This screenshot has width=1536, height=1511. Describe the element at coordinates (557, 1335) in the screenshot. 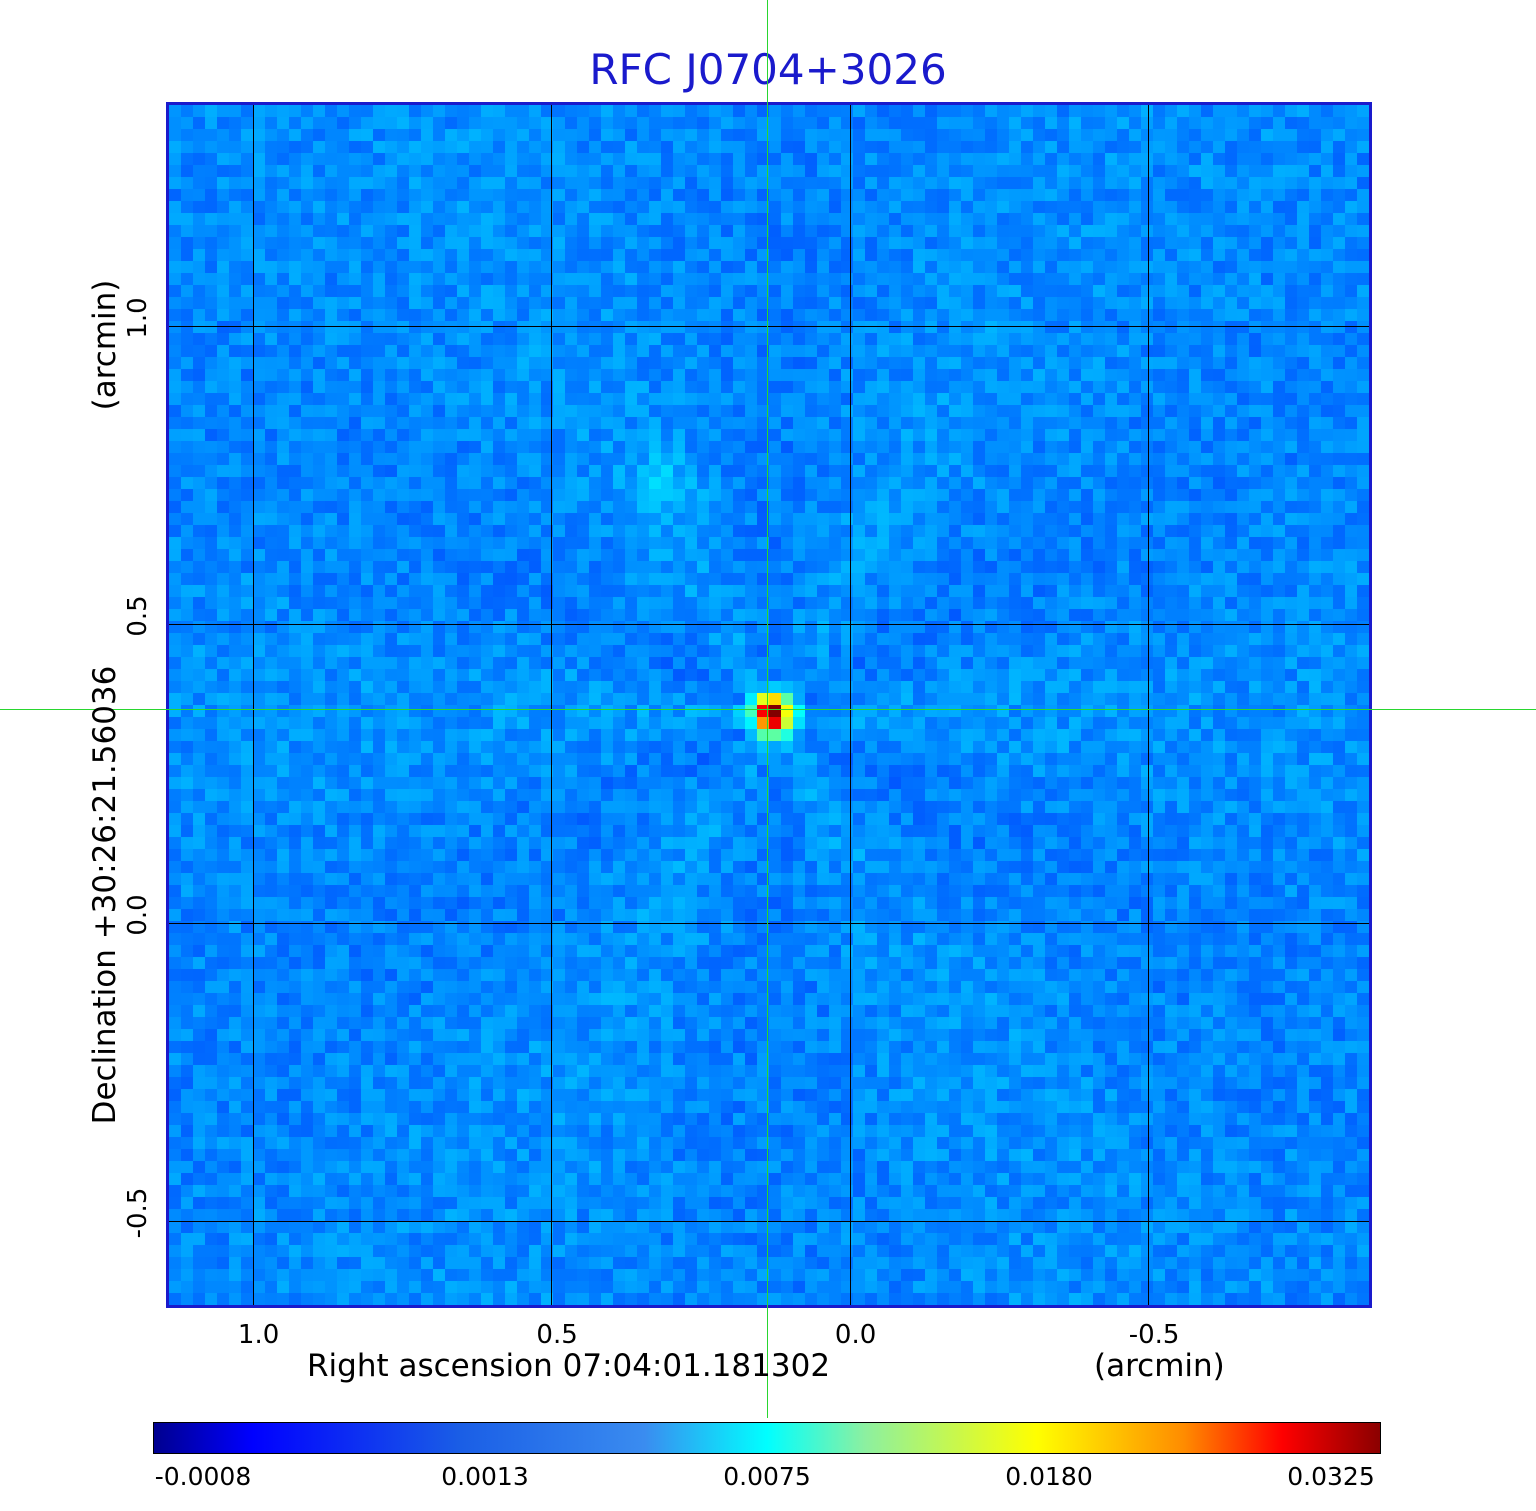

I see `x-tick-label: 0.5` at that location.